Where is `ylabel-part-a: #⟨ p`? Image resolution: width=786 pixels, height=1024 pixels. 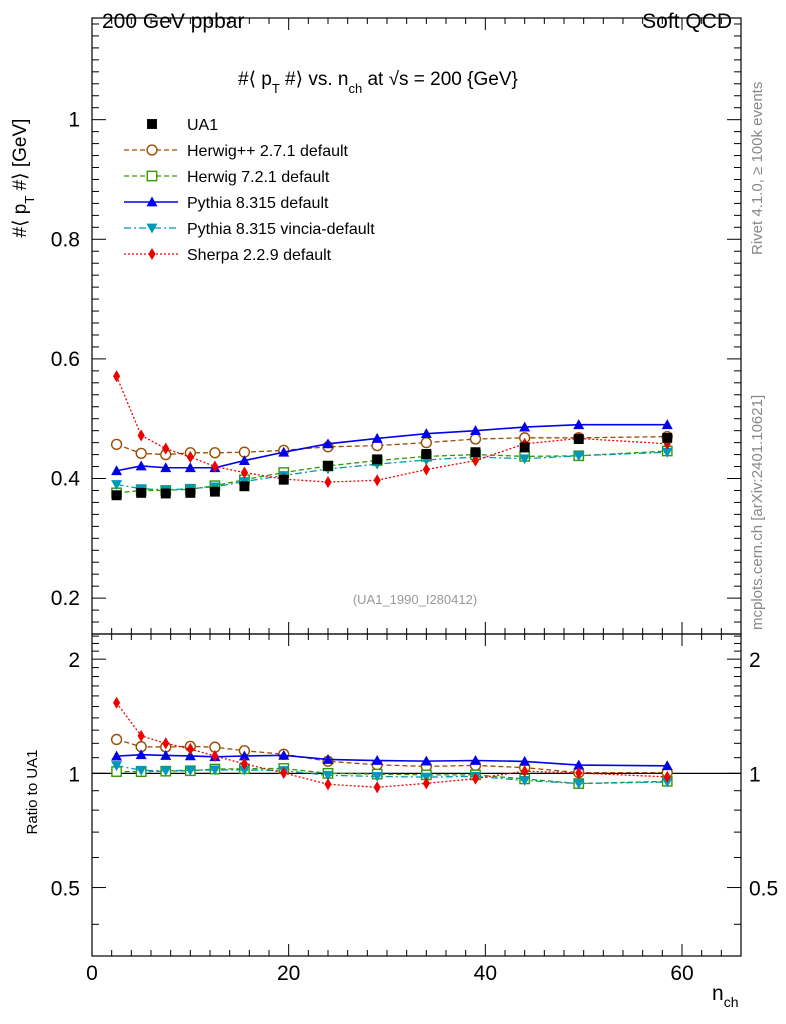
ylabel-part-a: #⟨ p is located at coordinates (20, 221).